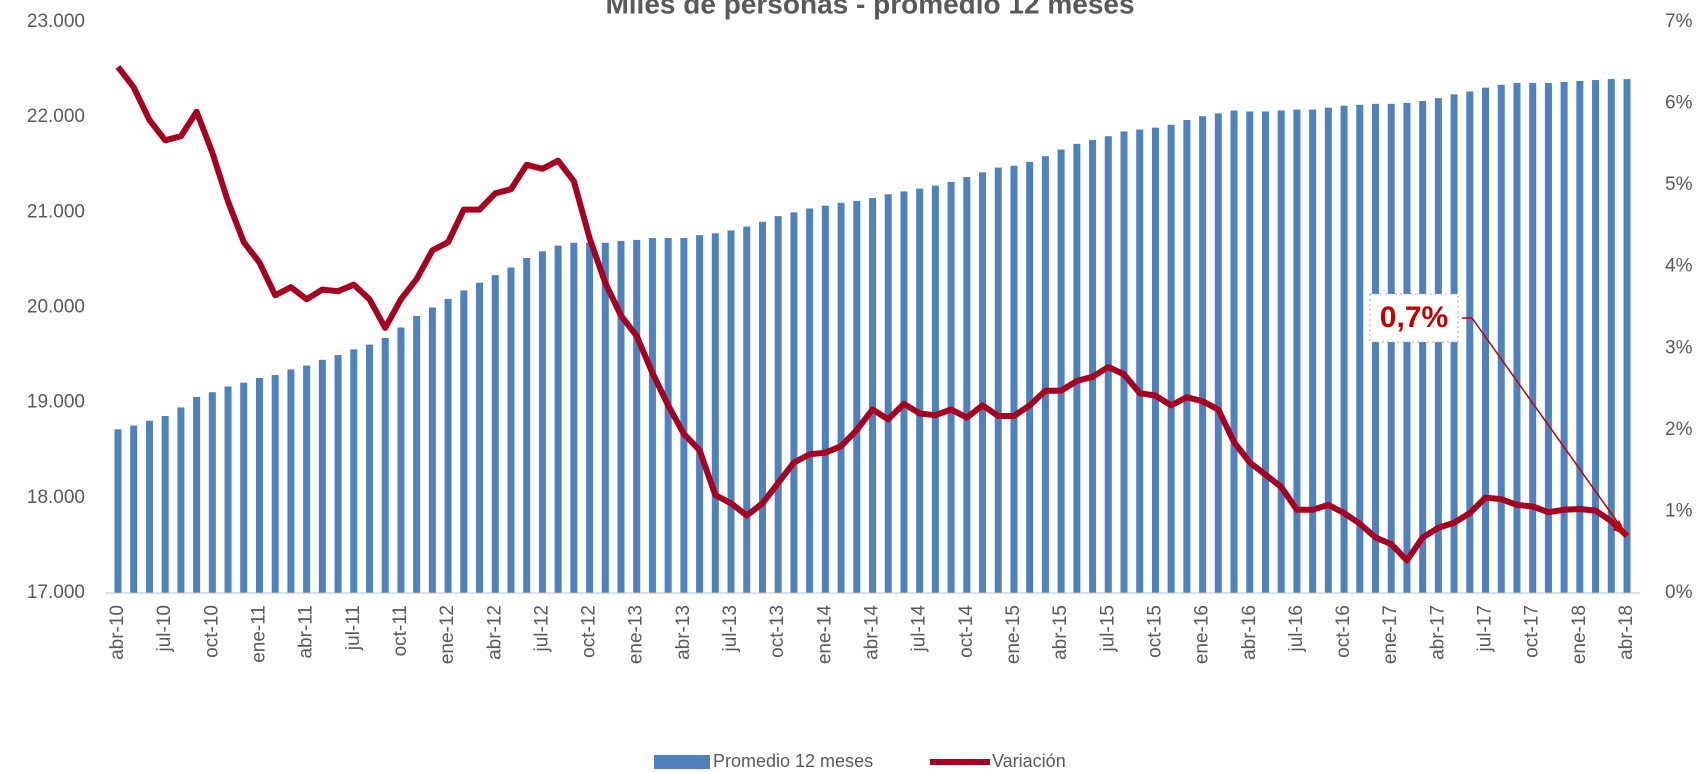 The image size is (1707, 772). Describe the element at coordinates (730, 628) in the screenshot. I see `x-tick-label: jul-13` at that location.